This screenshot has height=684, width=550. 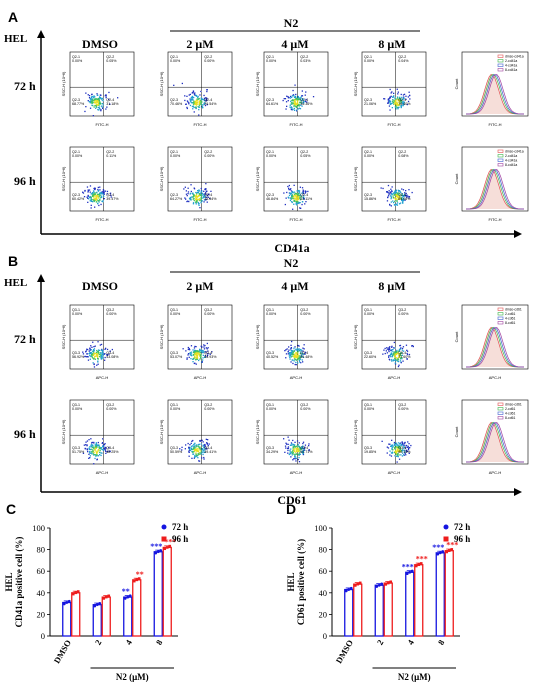 I want to click on quadrant-value: 60.42%, so click(x=78, y=199).